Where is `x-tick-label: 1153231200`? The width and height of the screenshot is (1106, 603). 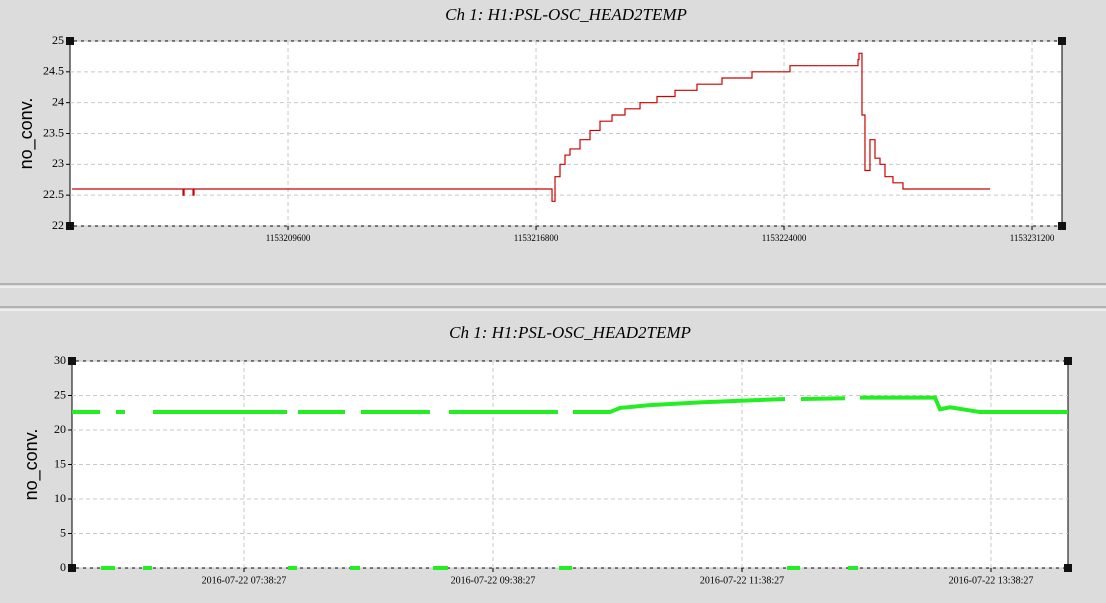
x-tick-label: 1153231200 is located at coordinates (1032, 238).